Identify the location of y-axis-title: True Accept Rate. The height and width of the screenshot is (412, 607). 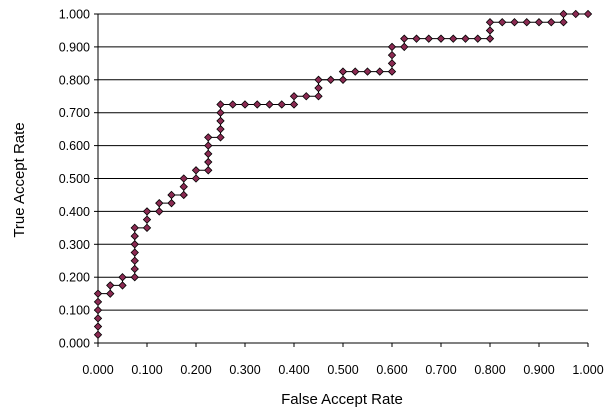
(19, 179).